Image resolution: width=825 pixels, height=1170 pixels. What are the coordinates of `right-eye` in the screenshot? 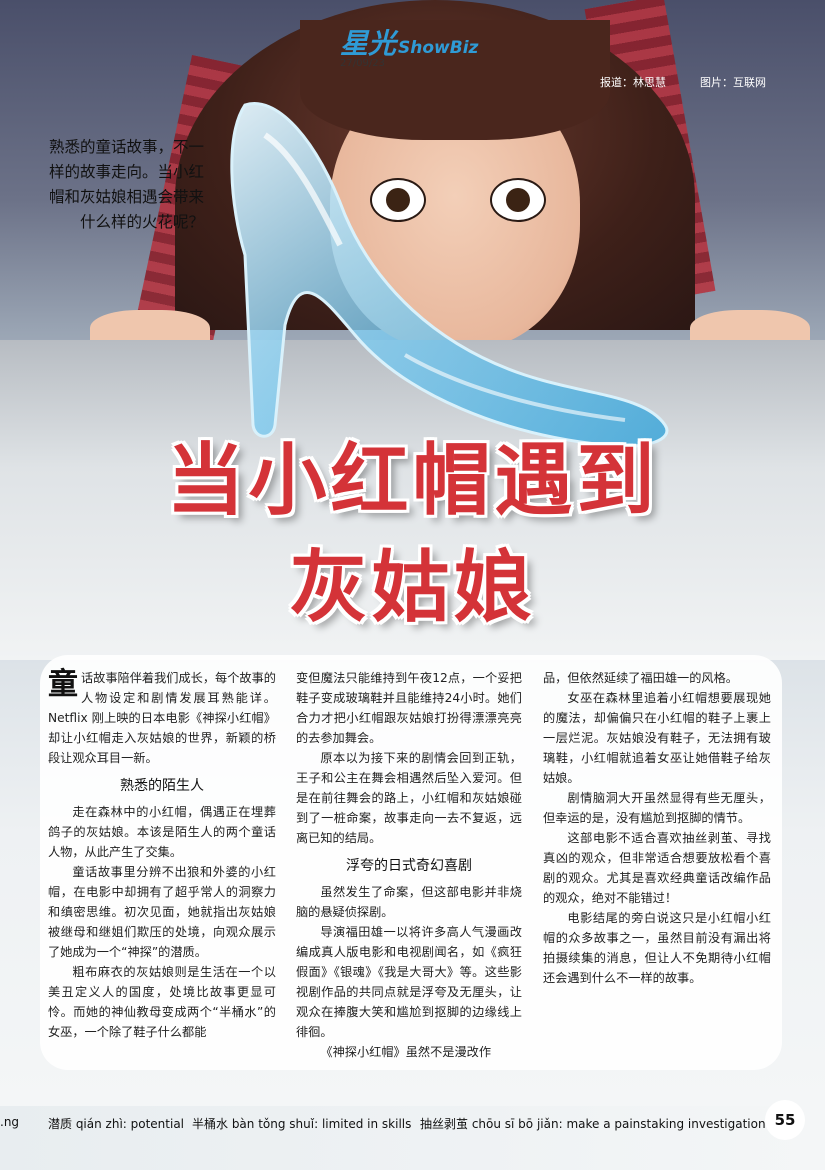 It's located at (518, 200).